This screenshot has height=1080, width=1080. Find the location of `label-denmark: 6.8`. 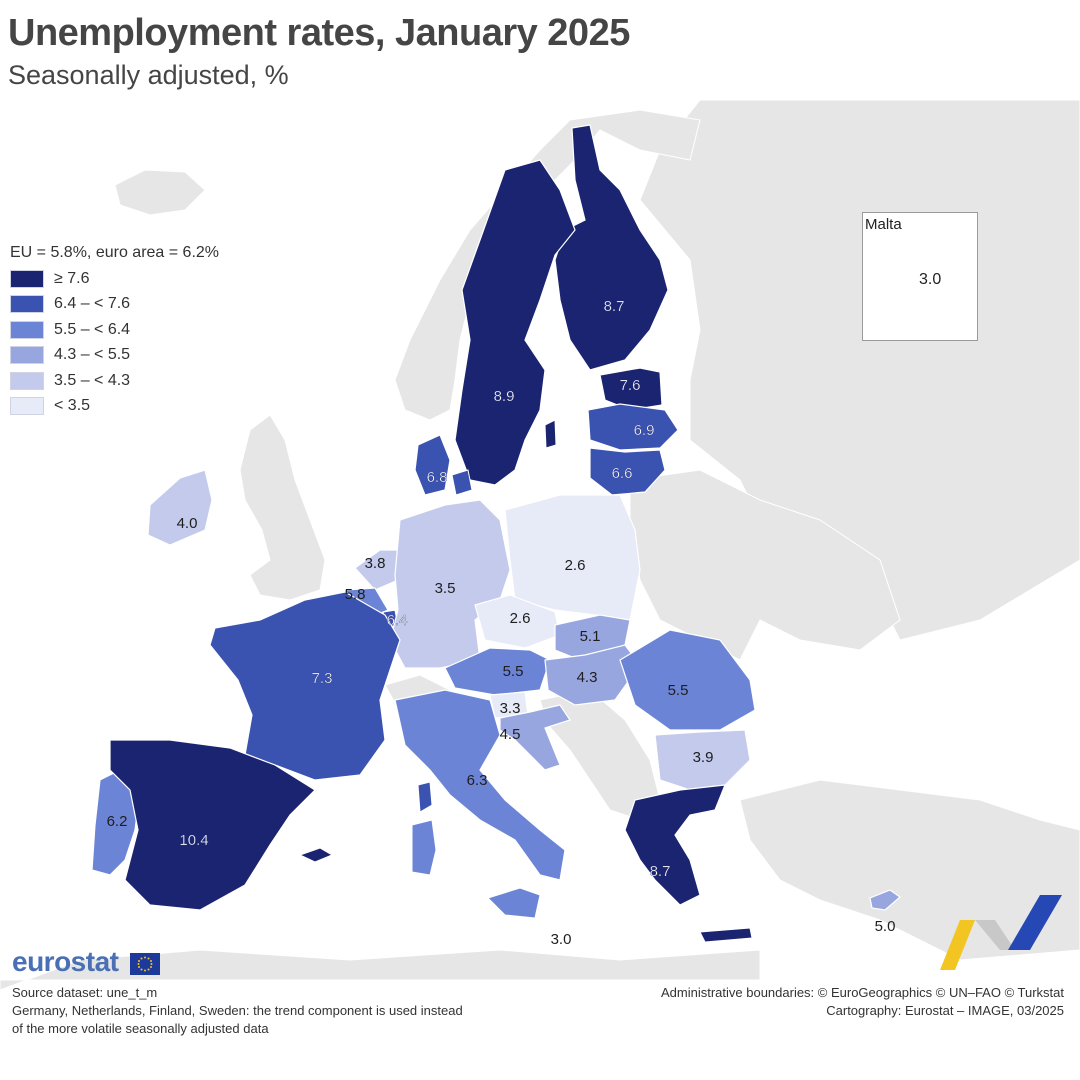

label-denmark: 6.8 is located at coordinates (437, 477).